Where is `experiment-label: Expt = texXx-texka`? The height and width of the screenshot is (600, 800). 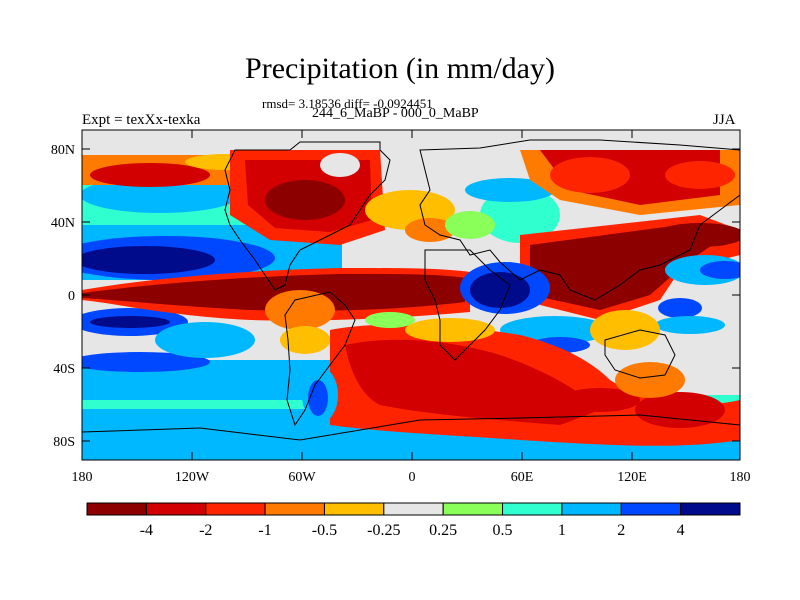 experiment-label: Expt = texXx-texka is located at coordinates (141, 120).